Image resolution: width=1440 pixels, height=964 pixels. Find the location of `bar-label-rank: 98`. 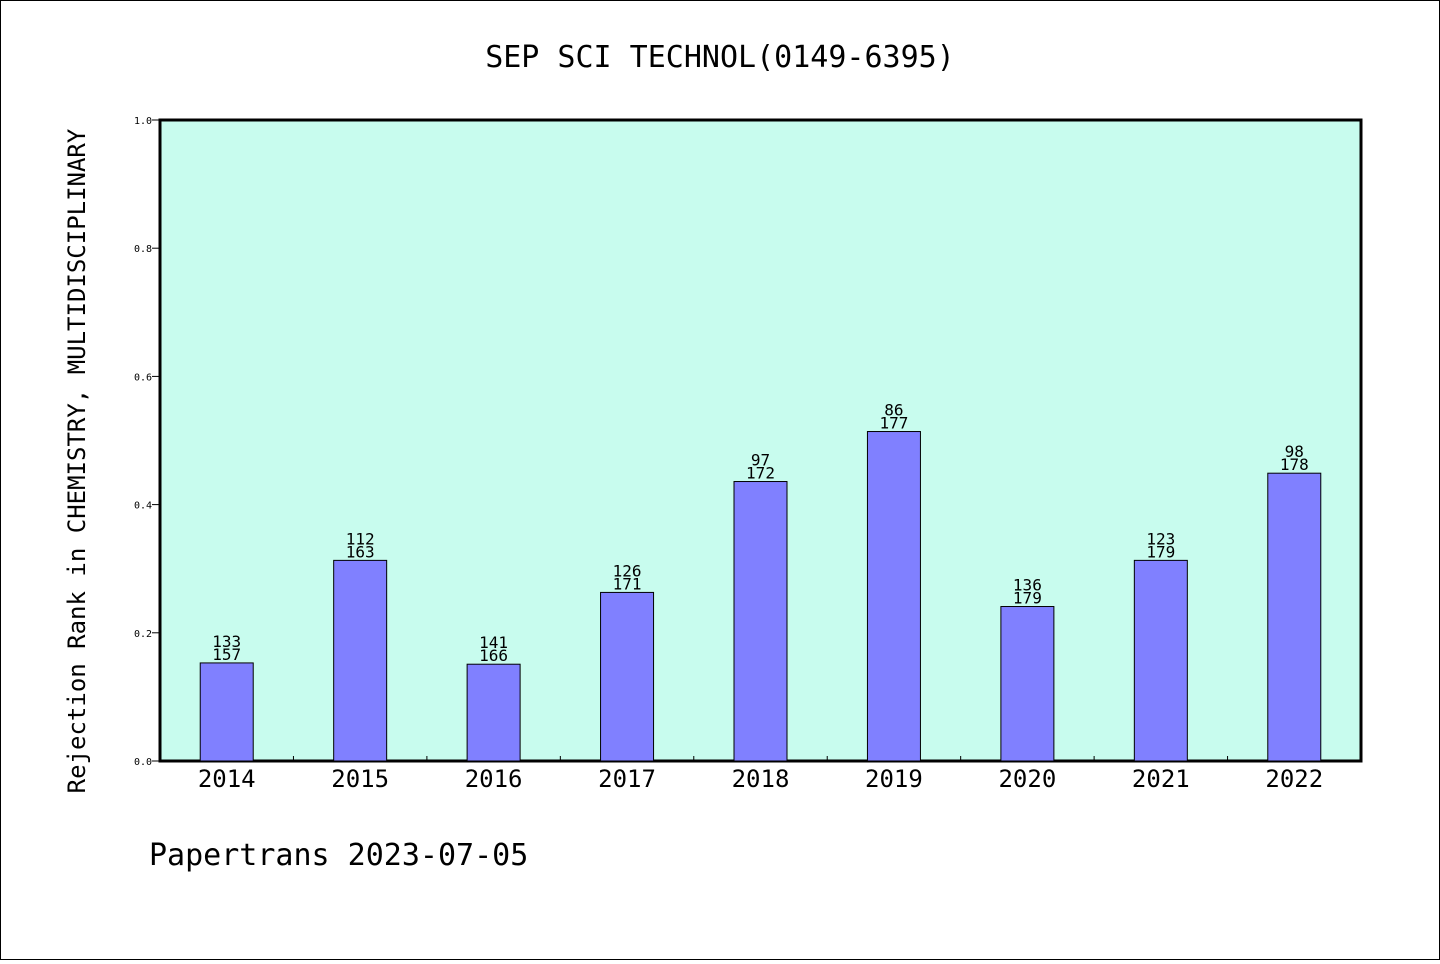

bar-label-rank: 98 is located at coordinates (1294, 451).